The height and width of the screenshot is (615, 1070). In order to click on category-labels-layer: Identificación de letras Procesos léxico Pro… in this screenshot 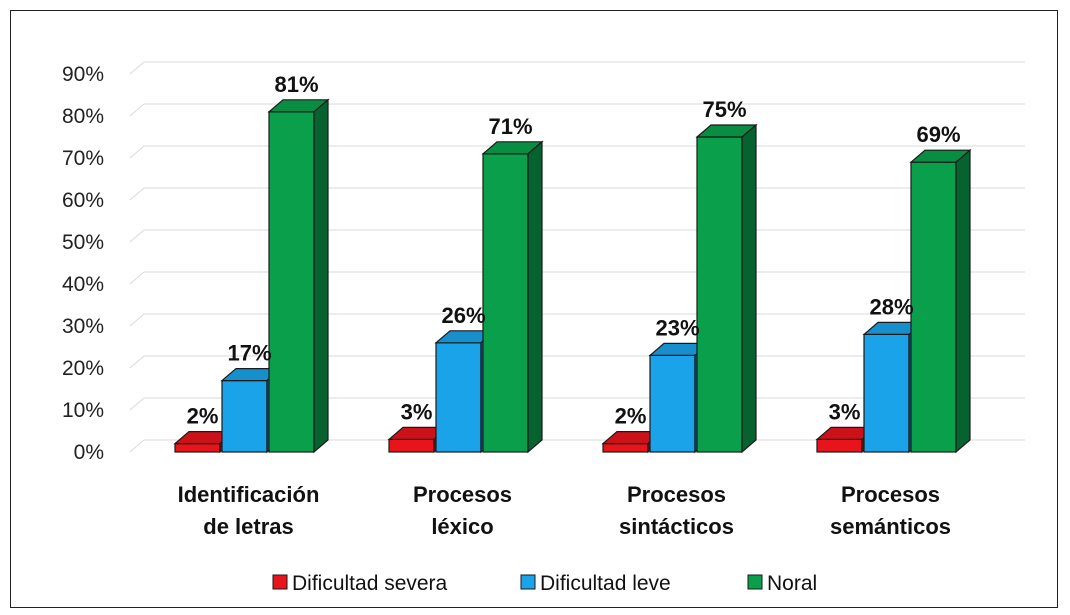, I will do `click(564, 510)`.